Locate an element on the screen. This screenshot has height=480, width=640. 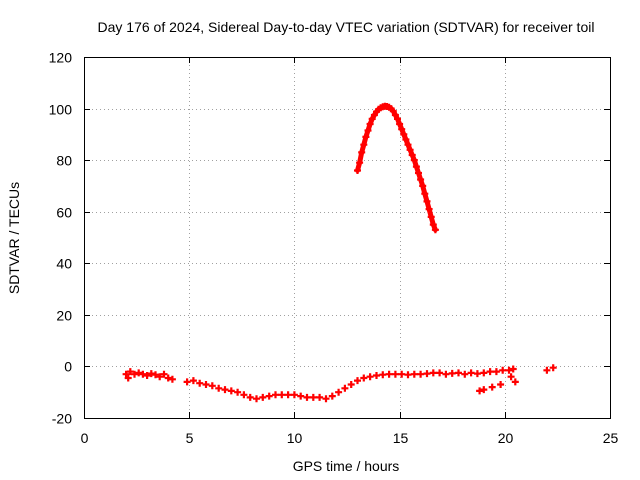
x-tick-labels: 0 5 10 15 20 25 is located at coordinates (350, 438).